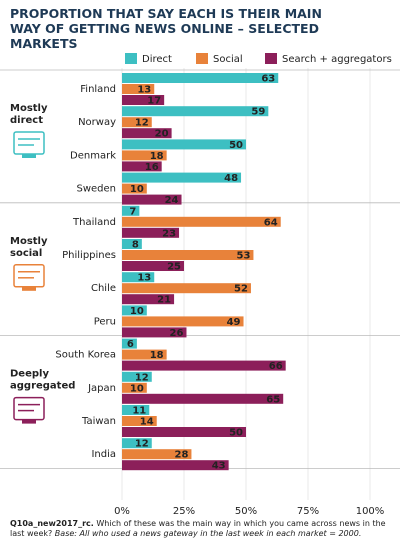  What do you see at coordinates (231, 178) in the screenshot?
I see `value-label: 48` at bounding box center [231, 178].